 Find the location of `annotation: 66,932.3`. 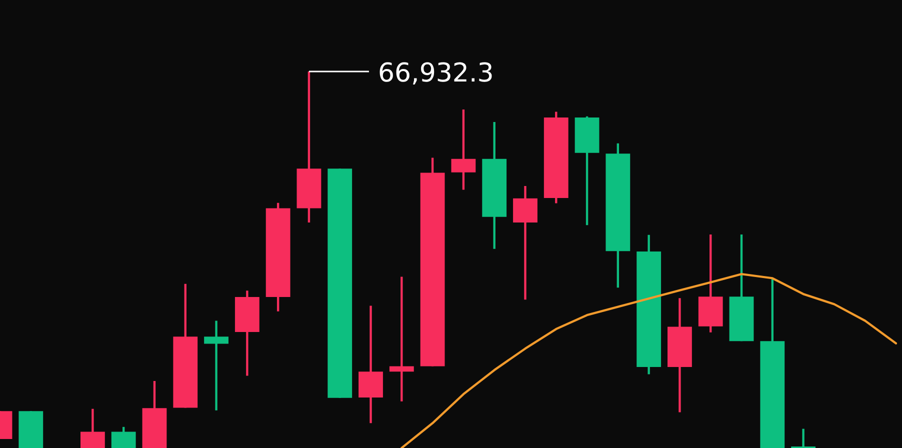

annotation: 66,932.3 is located at coordinates (436, 73).